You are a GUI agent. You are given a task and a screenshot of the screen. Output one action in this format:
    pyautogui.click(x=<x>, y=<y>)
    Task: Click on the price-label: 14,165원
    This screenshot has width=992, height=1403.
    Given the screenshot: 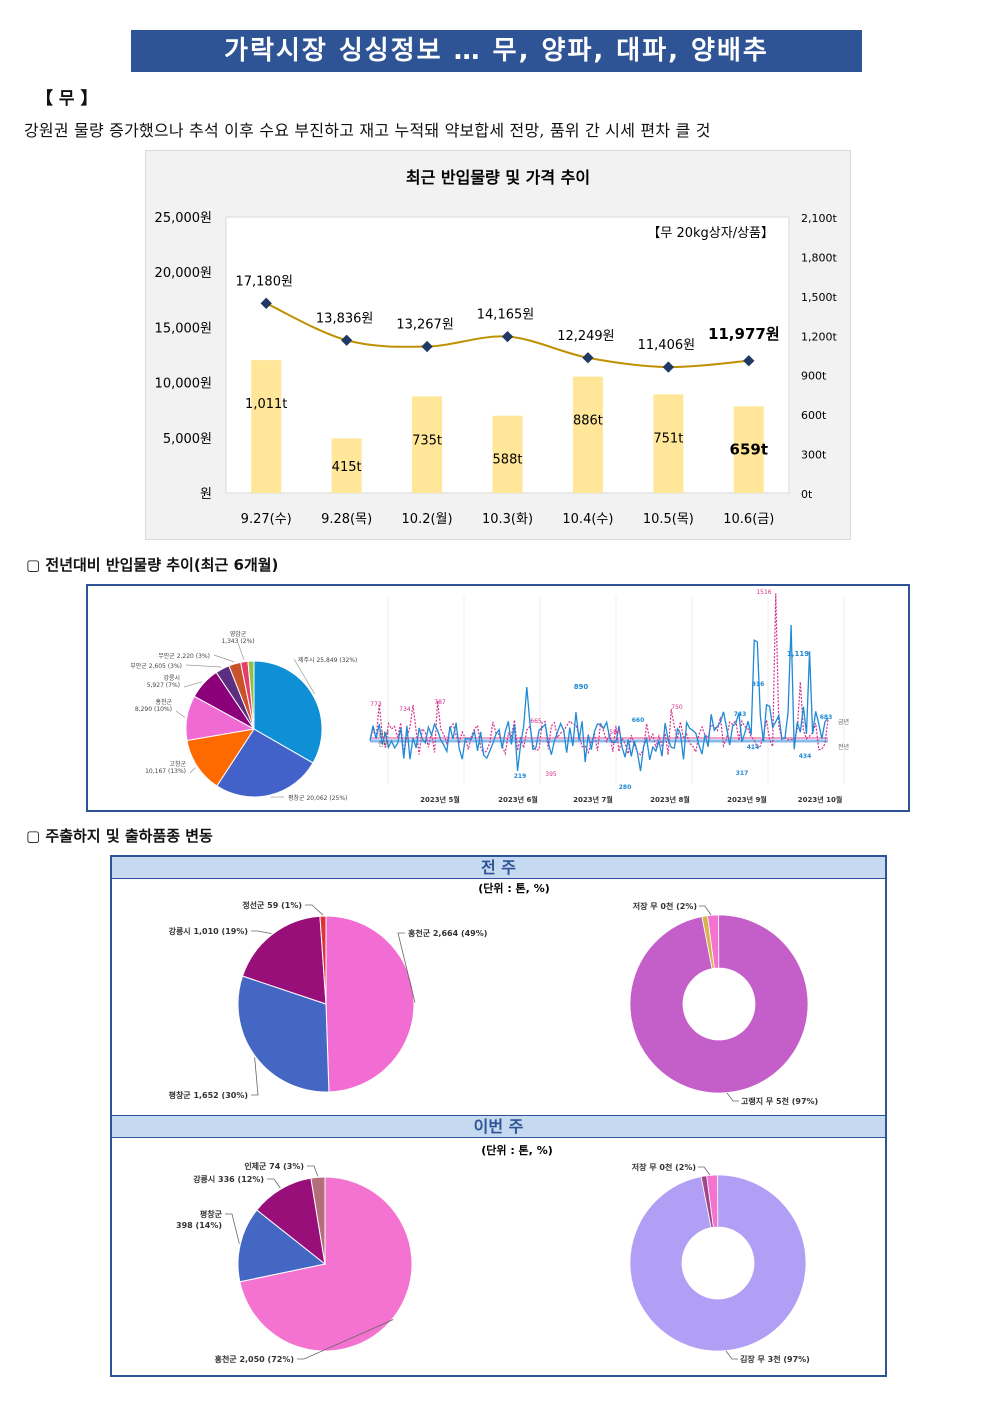 What is the action you would take?
    pyautogui.click(x=505, y=315)
    